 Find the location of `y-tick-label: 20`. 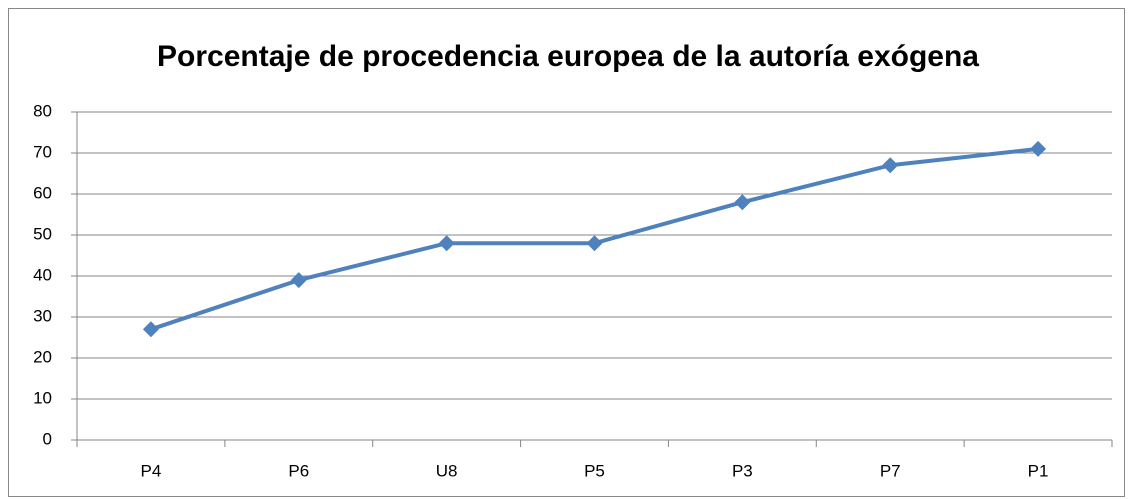

y-tick-label: 20 is located at coordinates (42, 356).